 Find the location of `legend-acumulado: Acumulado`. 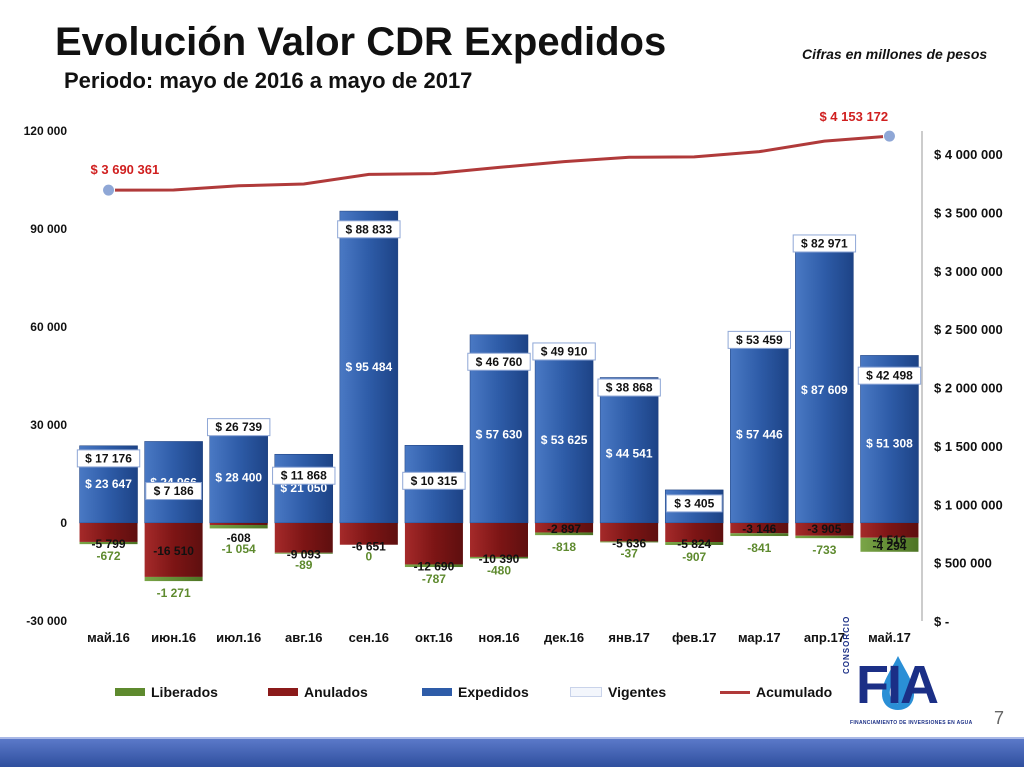

legend-acumulado: Acumulado is located at coordinates (776, 692).